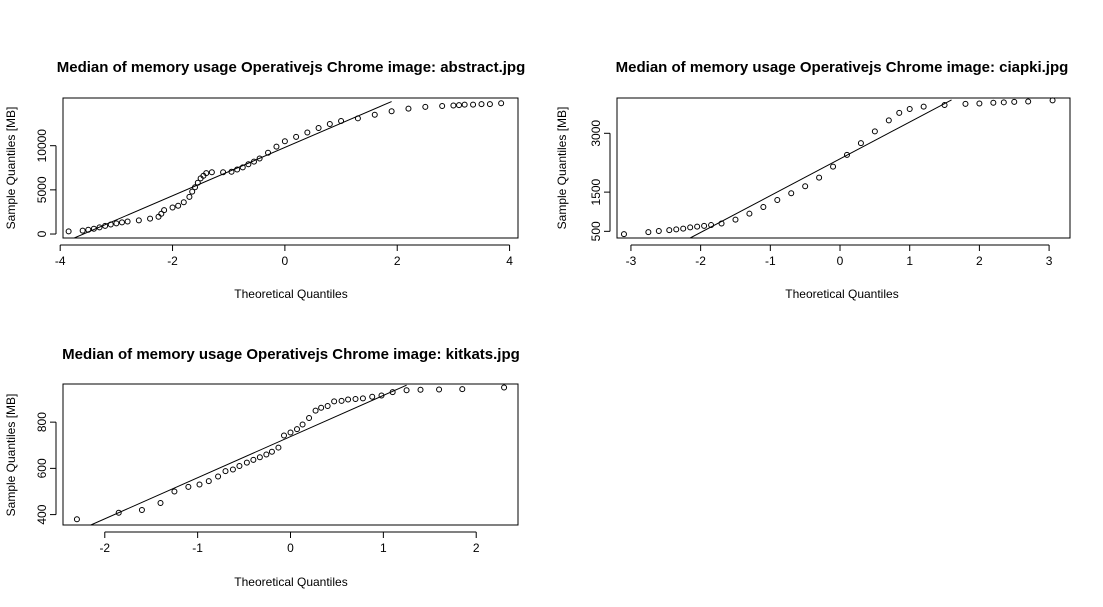 The height and width of the screenshot is (607, 1103). Describe the element at coordinates (42, 146) in the screenshot. I see `y-tick-label: 10000` at that location.